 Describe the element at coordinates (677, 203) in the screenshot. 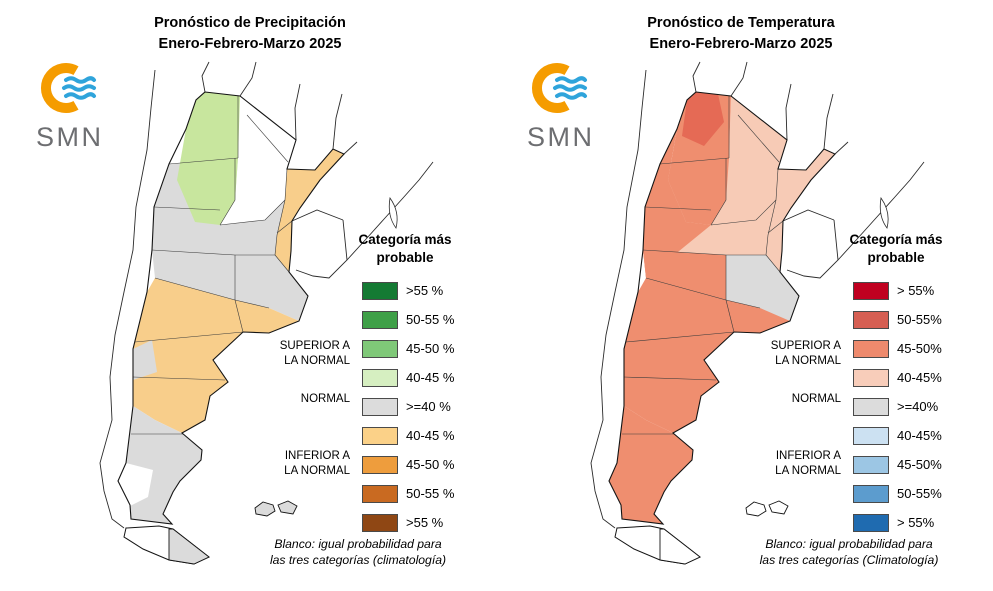

I see `map-zone-nw_ext` at that location.